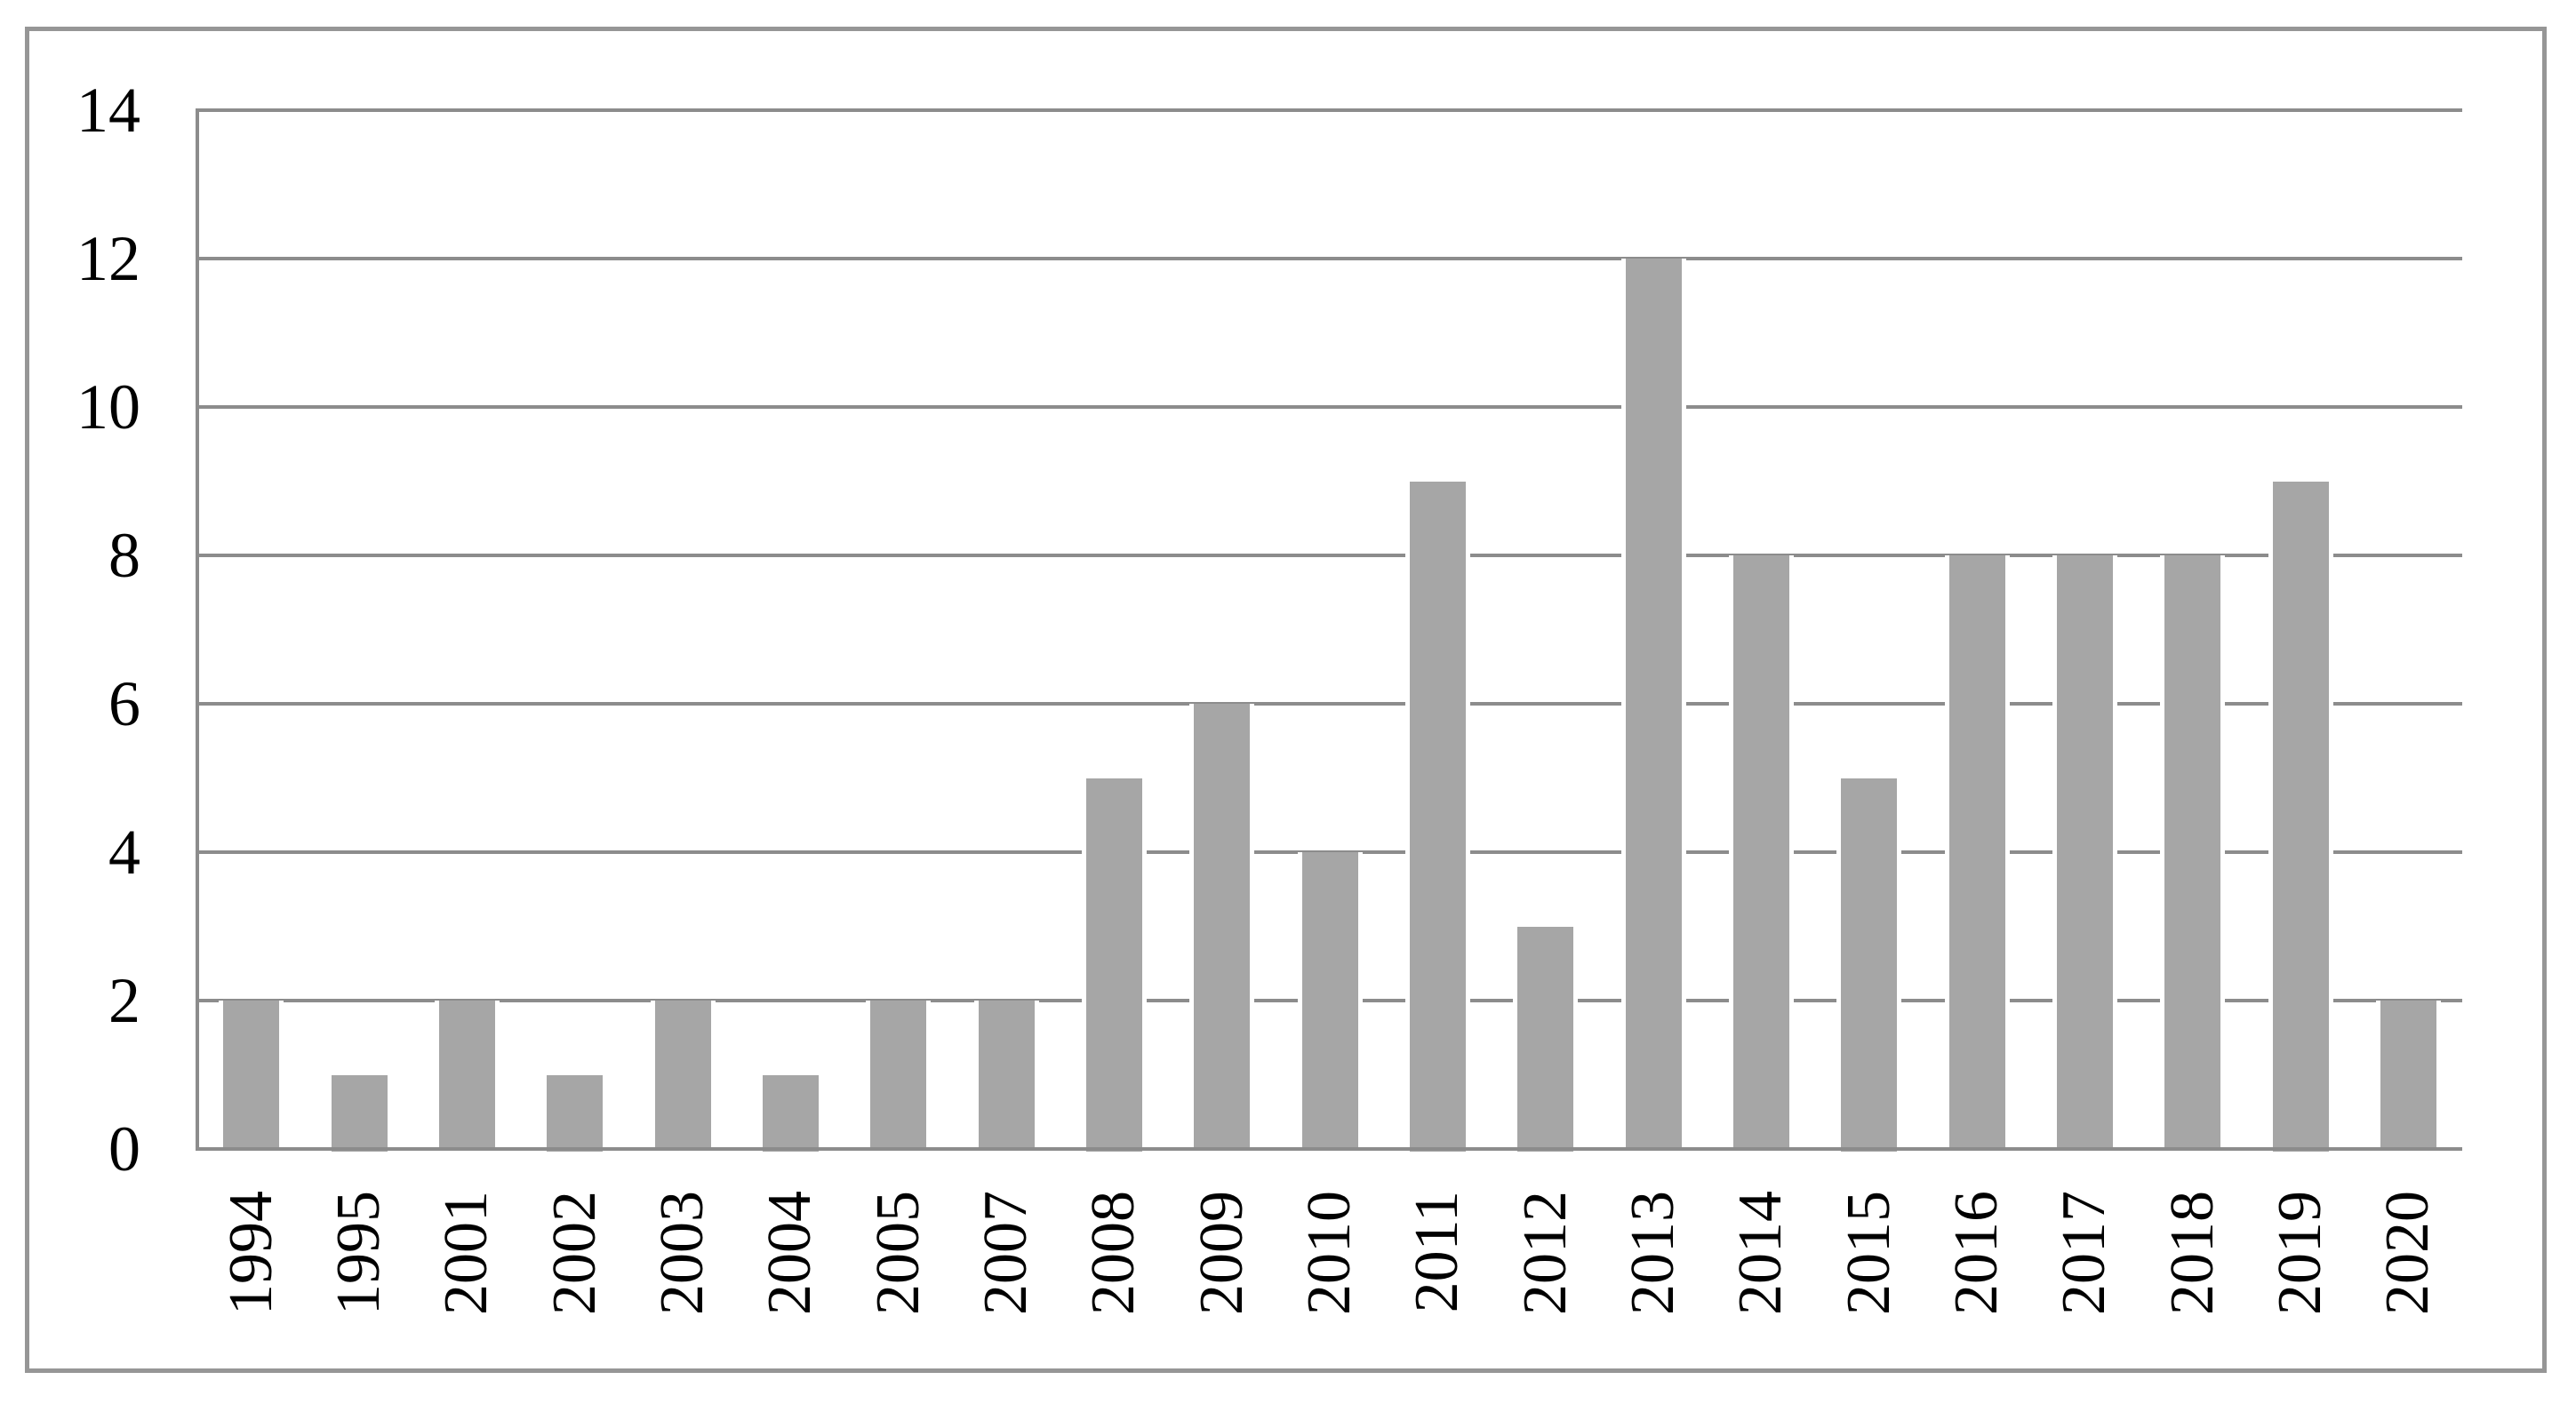 This screenshot has width=2576, height=1404. Describe the element at coordinates (1760, 1253) in the screenshot. I see `x-tick-label-2014: 2014` at that location.